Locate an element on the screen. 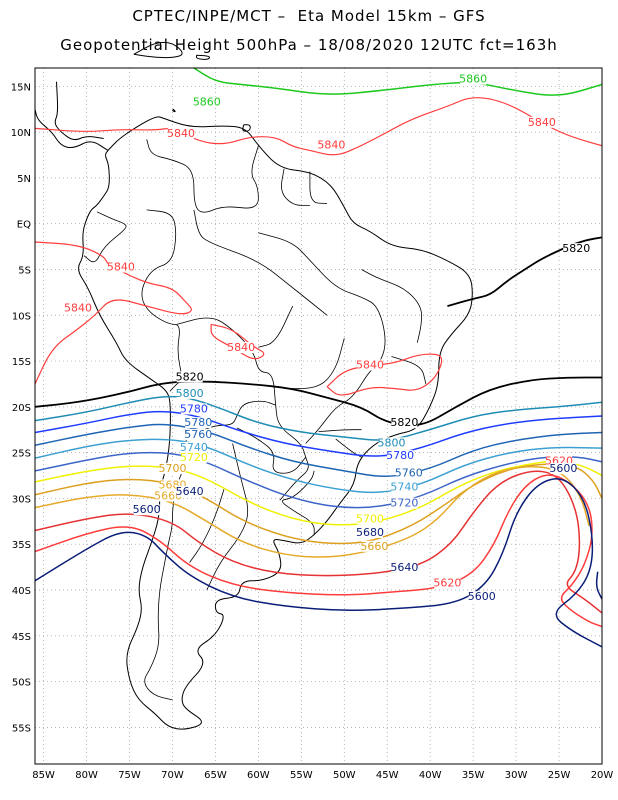 The width and height of the screenshot is (618, 800). lat-tick-label: 15S is located at coordinates (21, 362).